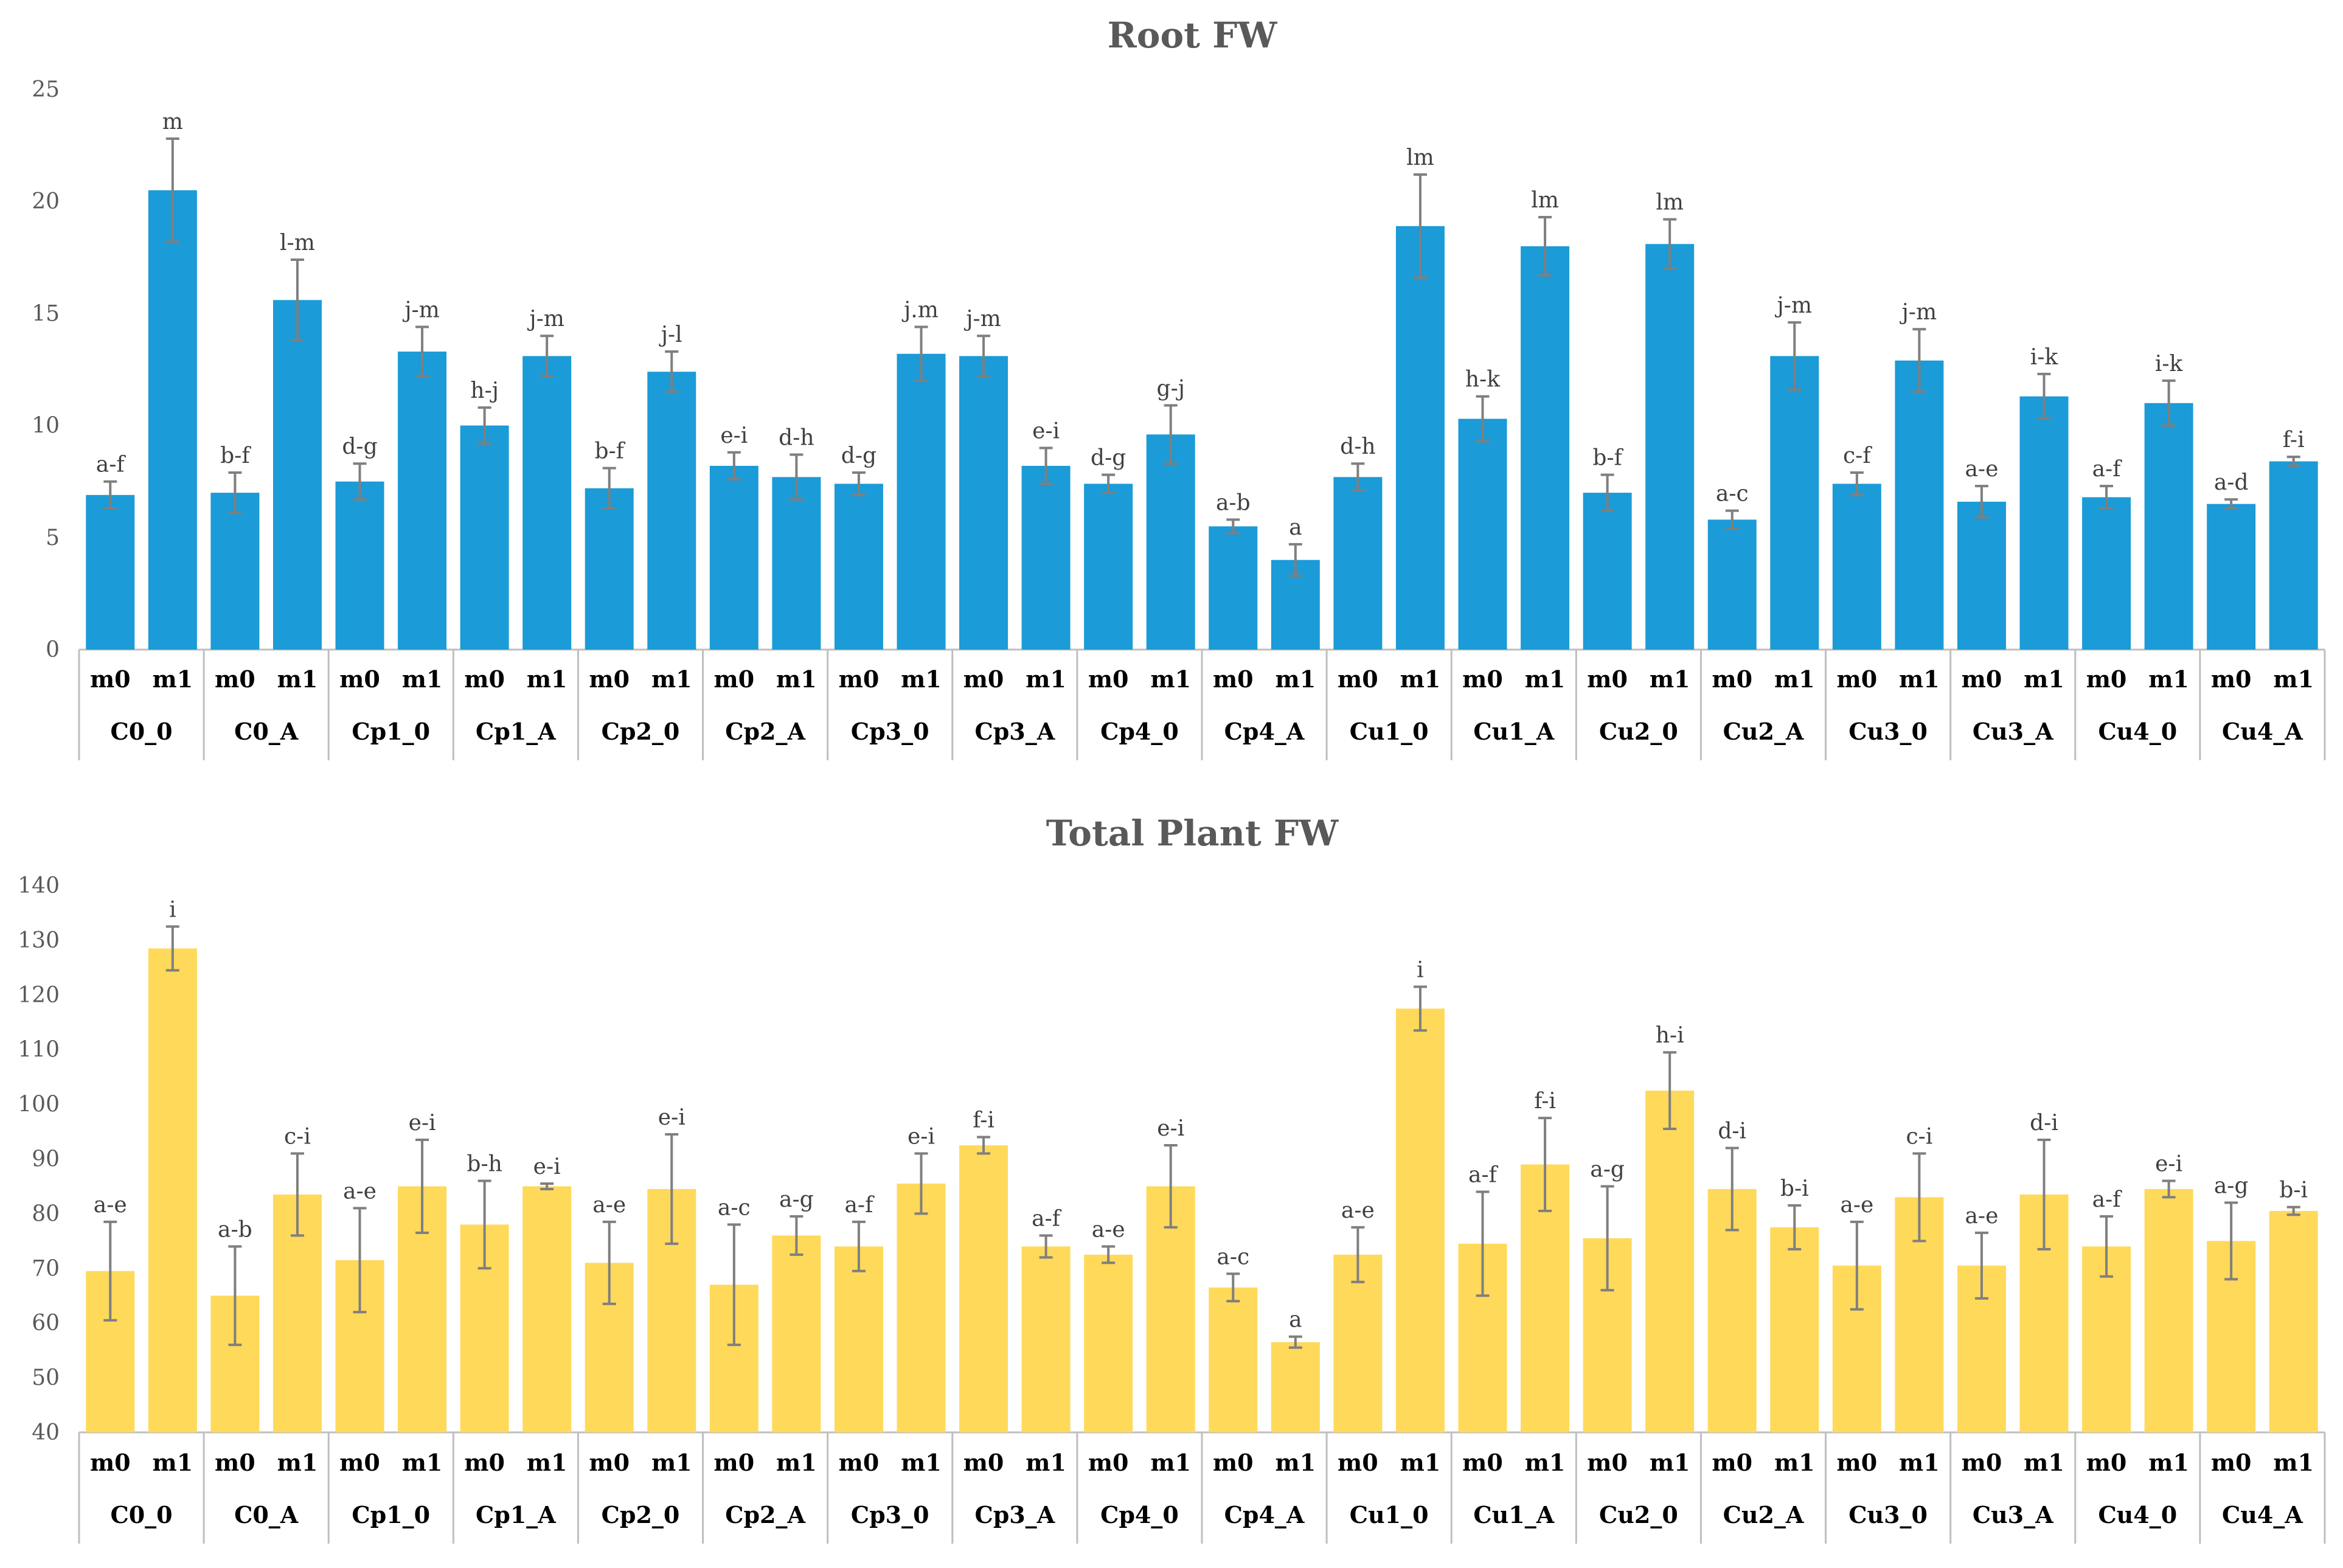  What do you see at coordinates (46, 1377) in the screenshot?
I see `y-tick-label: 50` at bounding box center [46, 1377].